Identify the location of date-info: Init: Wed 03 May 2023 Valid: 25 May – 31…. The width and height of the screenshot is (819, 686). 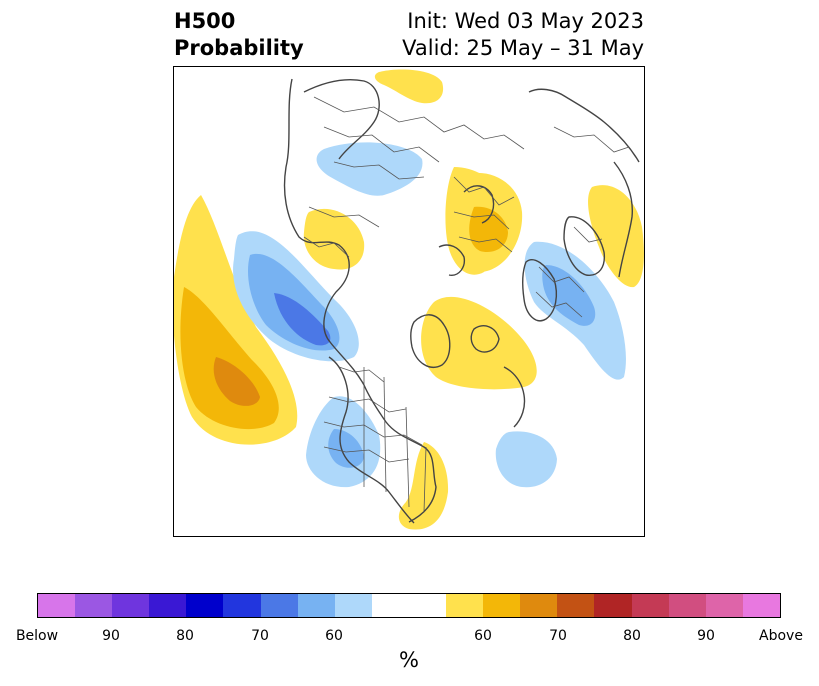
(523, 35).